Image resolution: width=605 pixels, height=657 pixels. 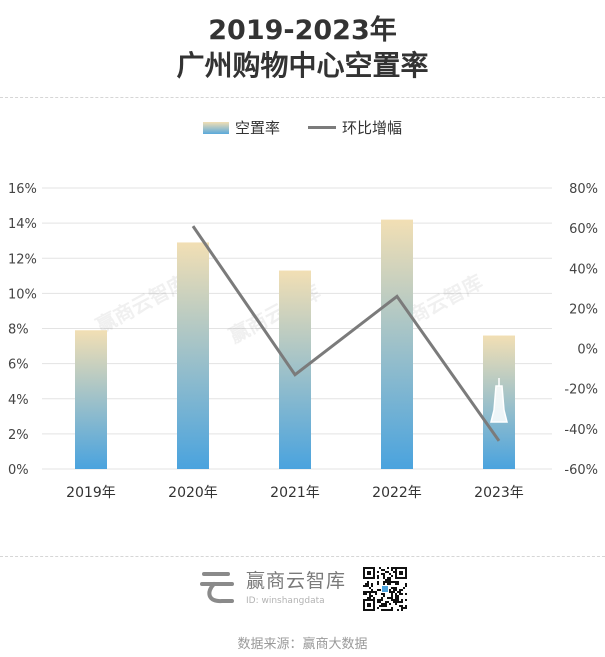 What do you see at coordinates (193, 355) in the screenshot?
I see `bar-2020年` at bounding box center [193, 355].